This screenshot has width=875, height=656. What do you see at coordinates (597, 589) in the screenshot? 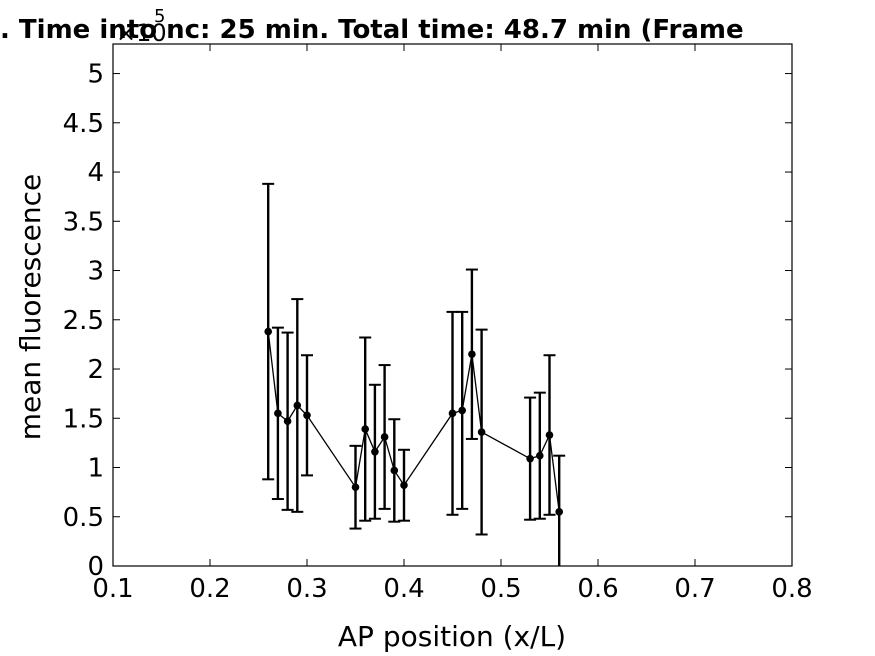
I see `x-tick-label: 0.6` at bounding box center [597, 589].